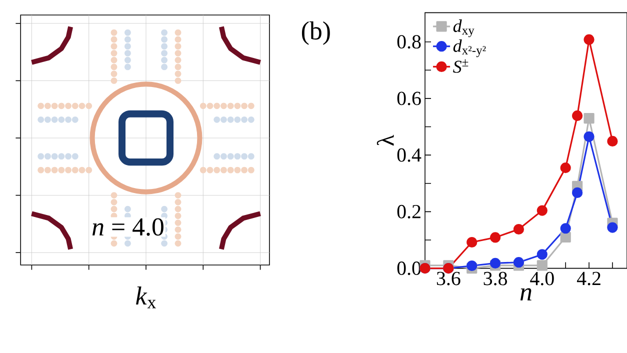 The width and height of the screenshot is (627, 353). Describe the element at coordinates (146, 297) in the screenshot. I see `text: k$_{x}$` at that location.